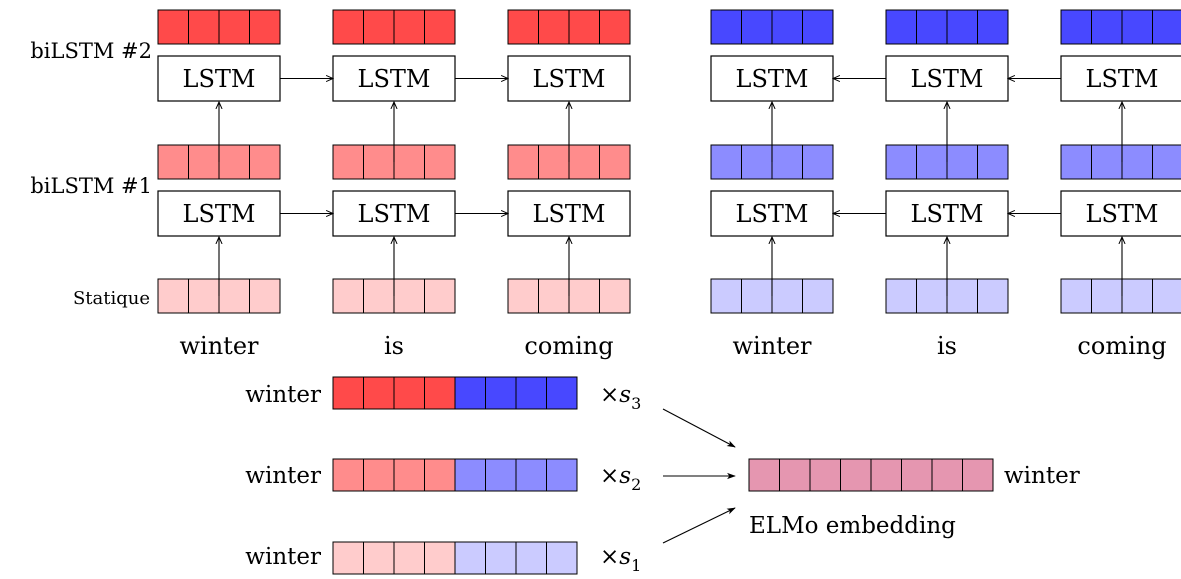 The height and width of the screenshot is (579, 1181). I want to click on scale-s1-times: ×, so click(609, 557).